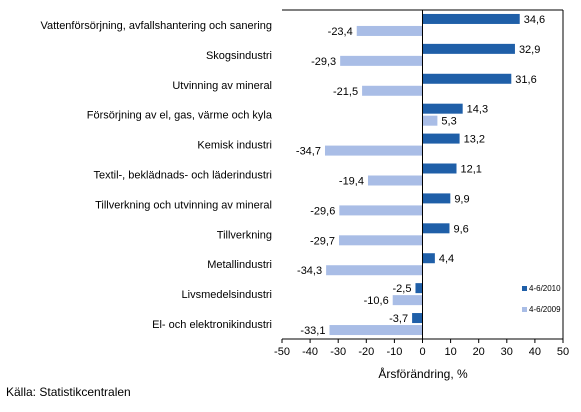 This screenshot has width=581, height=412. I want to click on data-label: 5,3, so click(448, 122).